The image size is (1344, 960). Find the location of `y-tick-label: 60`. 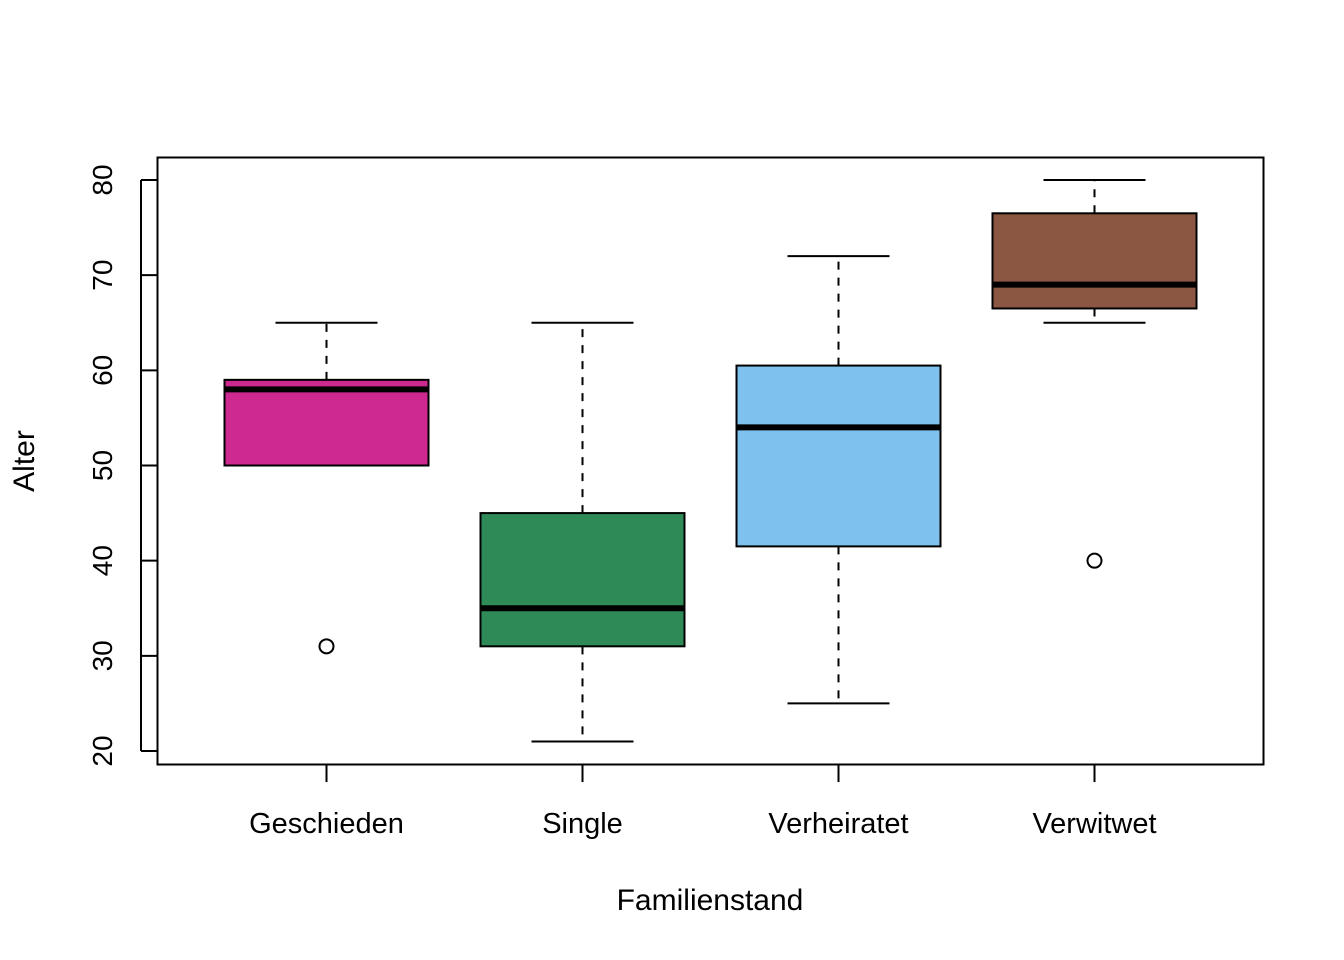

y-tick-label: 60 is located at coordinates (102, 370).